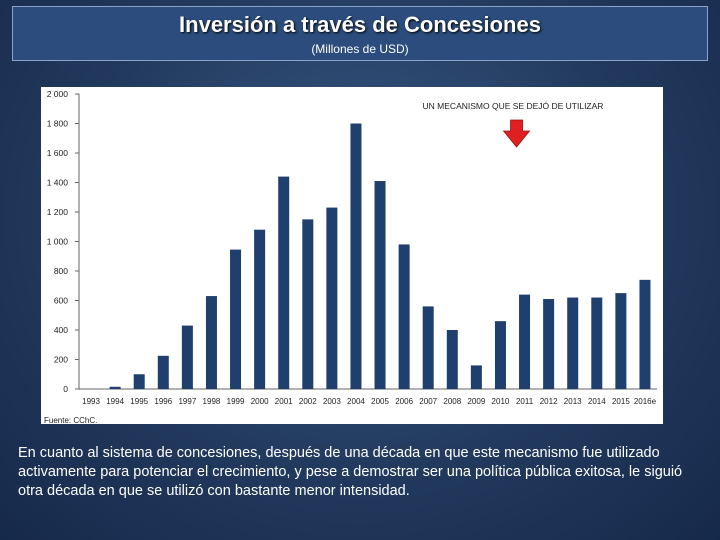 This screenshot has width=720, height=540. I want to click on x-tick-label: 2001, so click(284, 401).